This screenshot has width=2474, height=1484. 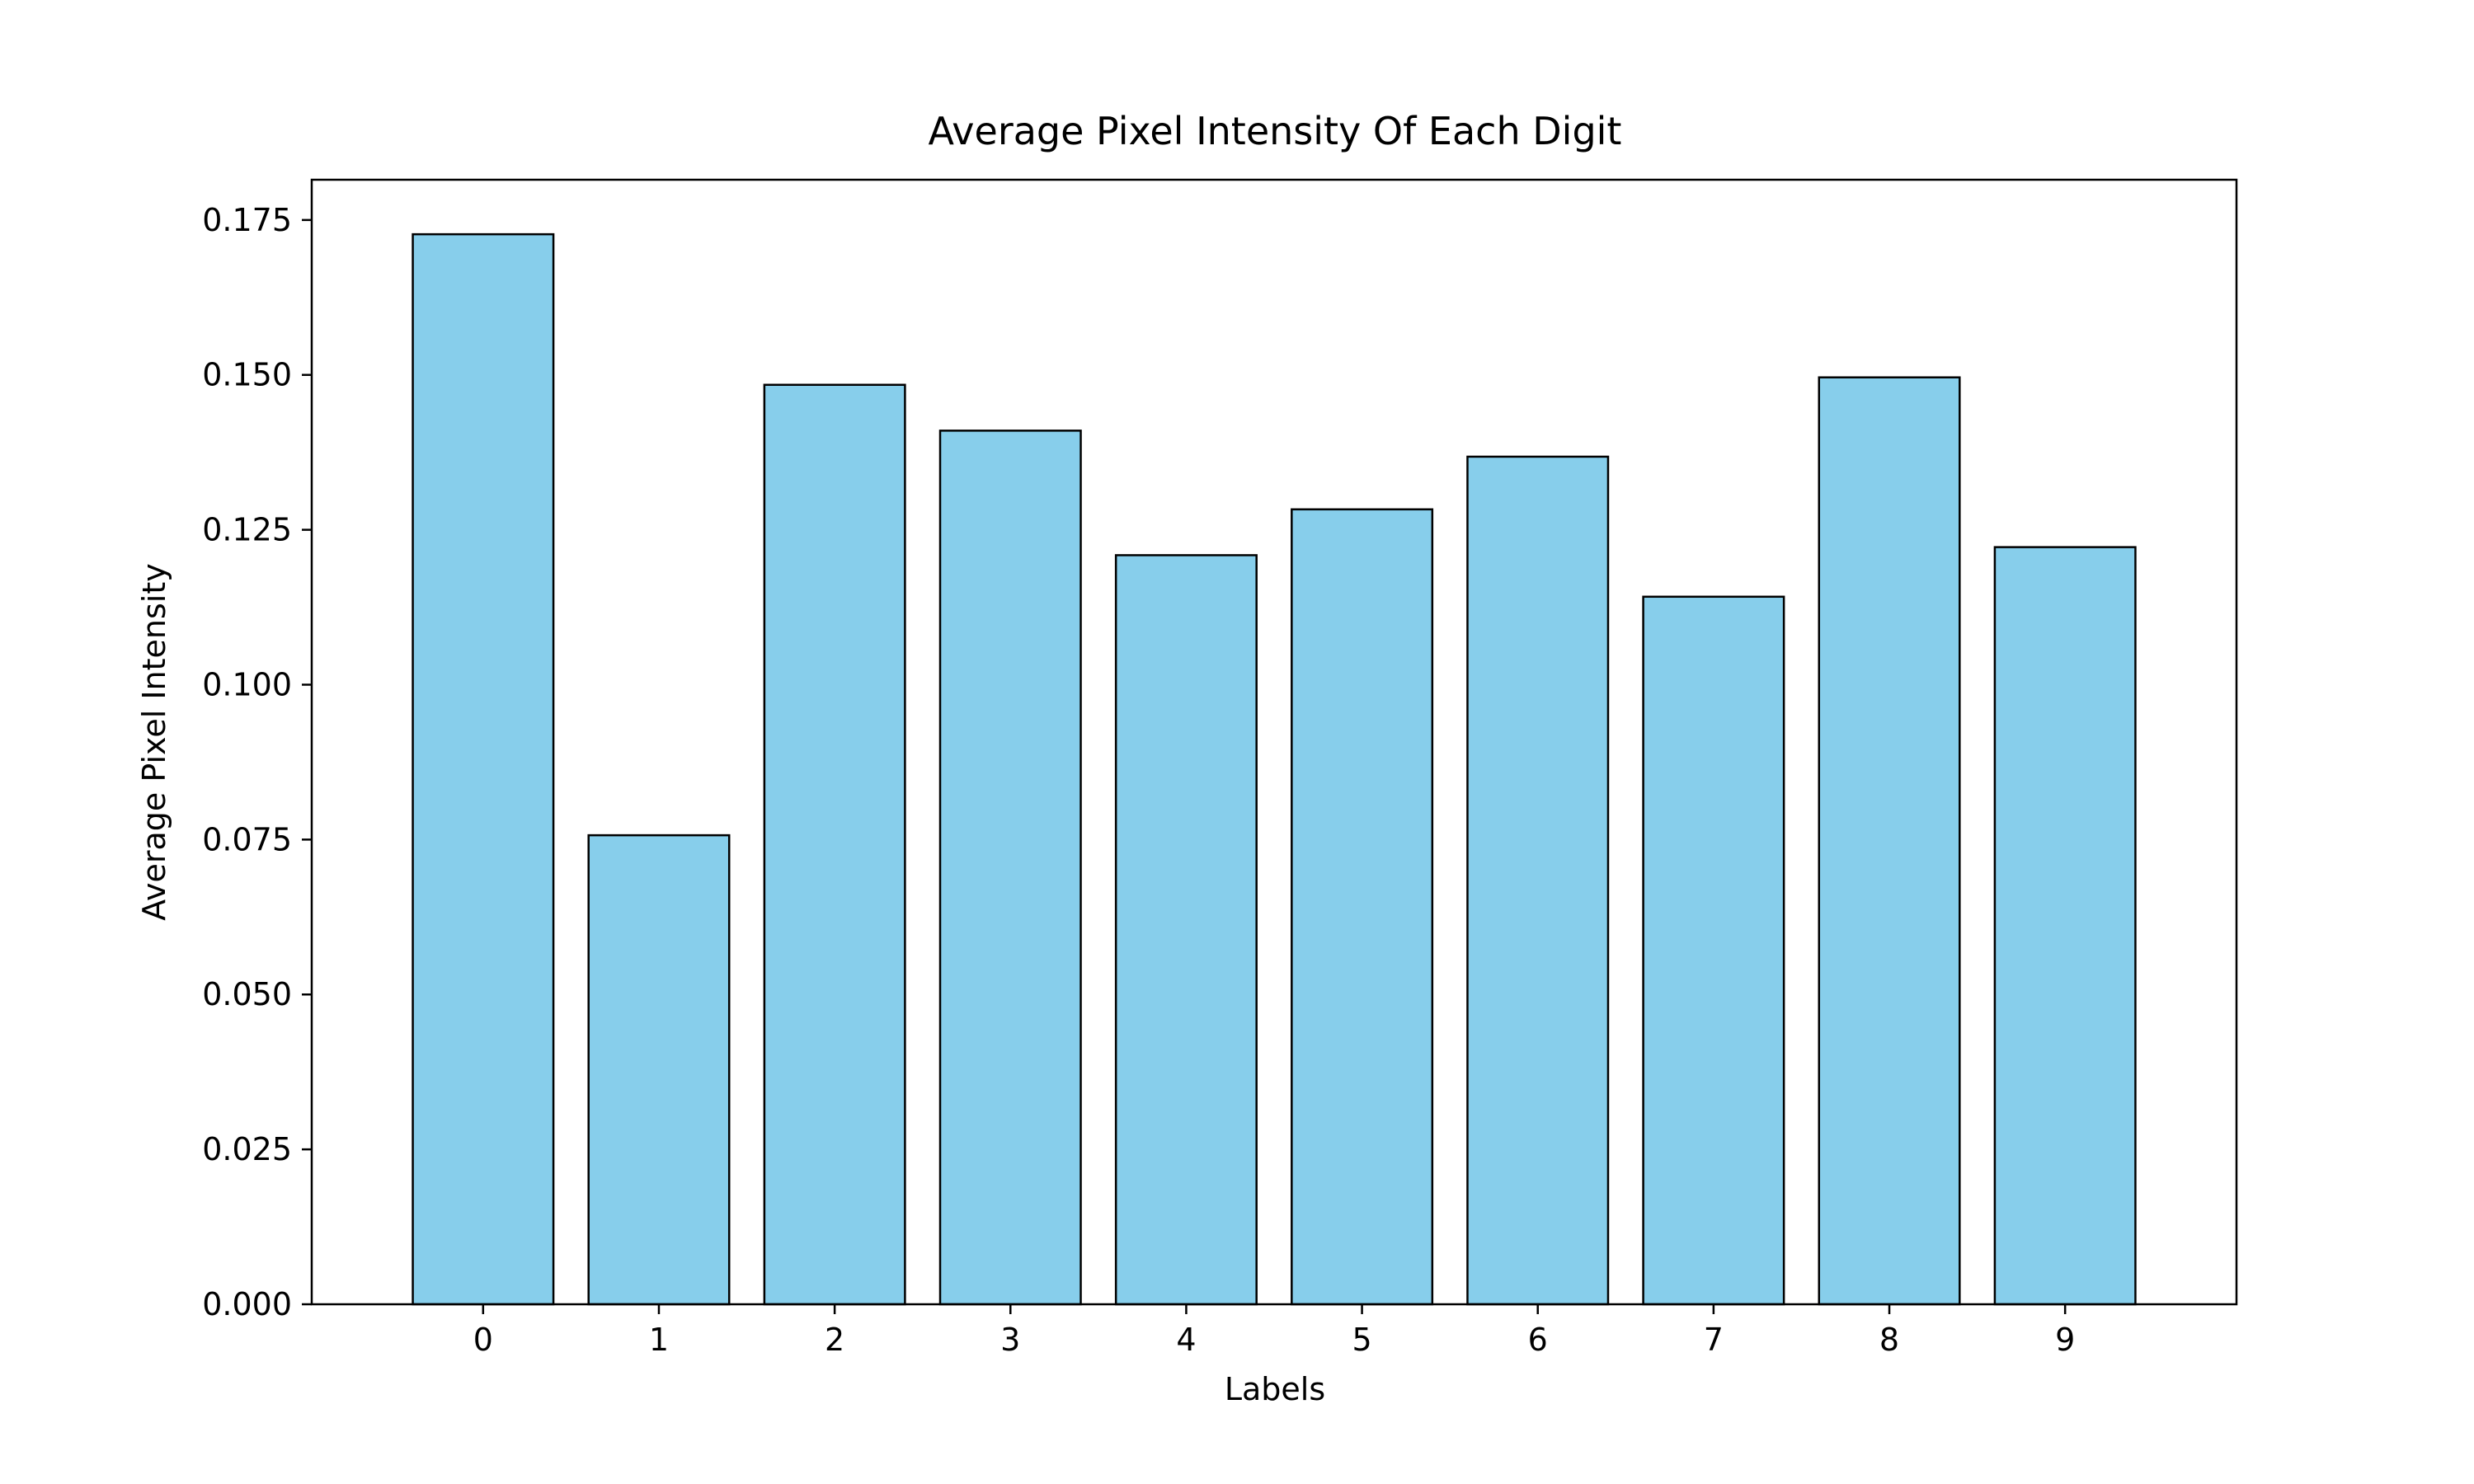 What do you see at coordinates (247, 1304) in the screenshot?
I see `y-tick-label: 0.000` at bounding box center [247, 1304].